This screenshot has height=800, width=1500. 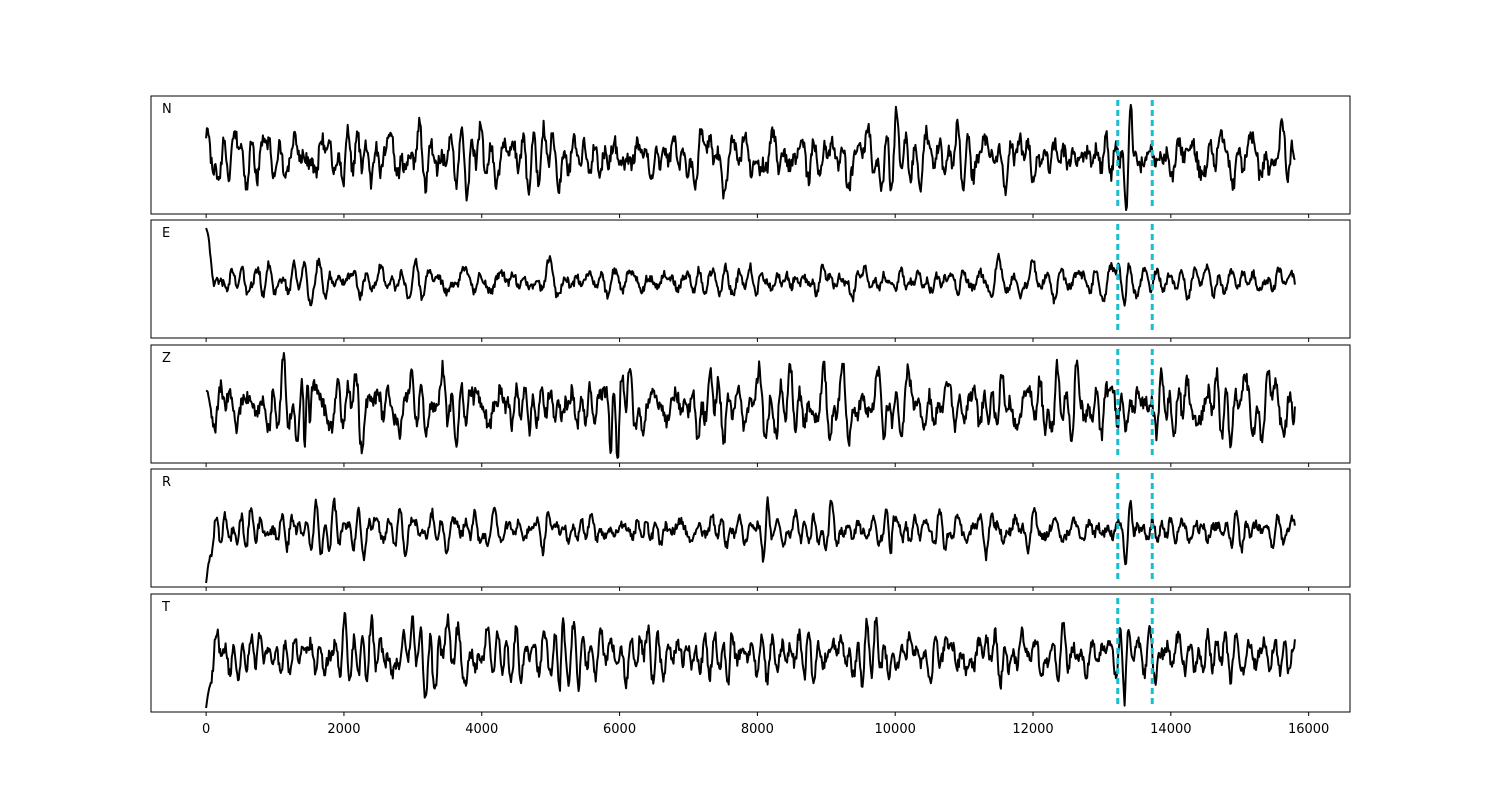 I want to click on waveform-trace-t, so click(x=750, y=660).